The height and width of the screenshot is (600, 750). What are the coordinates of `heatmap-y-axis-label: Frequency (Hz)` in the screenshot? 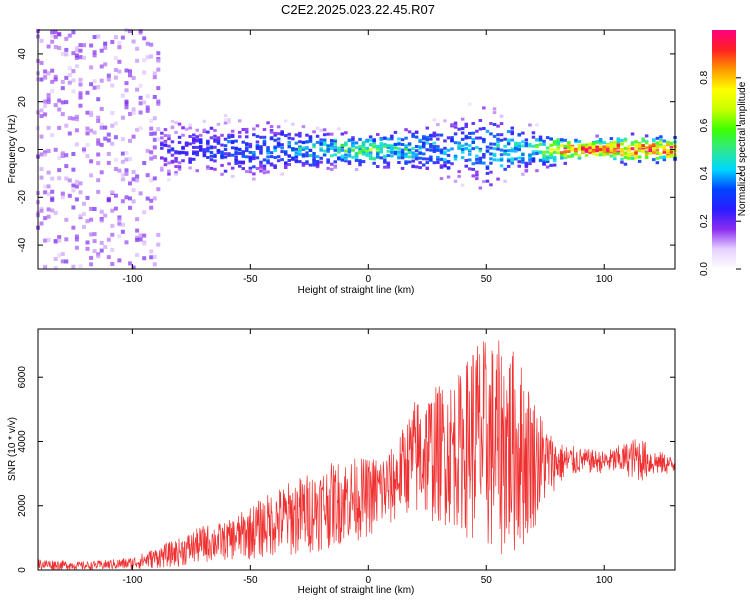 It's located at (12, 149).